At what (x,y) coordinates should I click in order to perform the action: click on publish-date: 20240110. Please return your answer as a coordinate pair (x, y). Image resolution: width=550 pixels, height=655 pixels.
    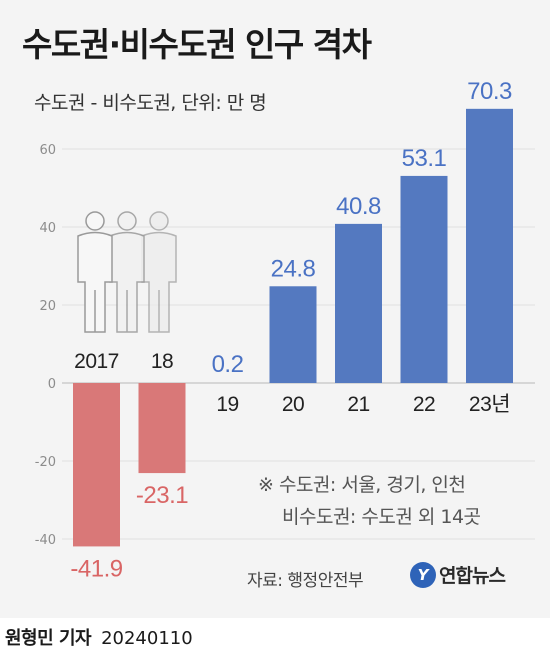
    Looking at the image, I should click on (147, 638).